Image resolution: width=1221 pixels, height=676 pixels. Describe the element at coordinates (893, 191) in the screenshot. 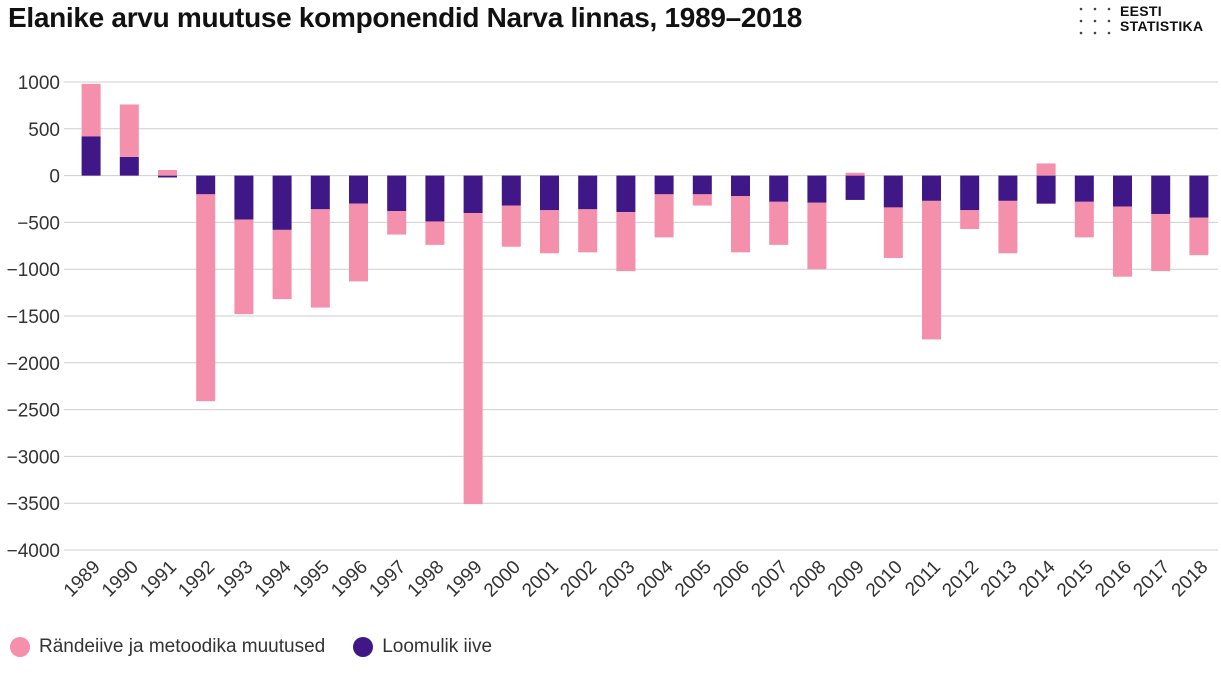

I see `bar-natural-2010` at that location.